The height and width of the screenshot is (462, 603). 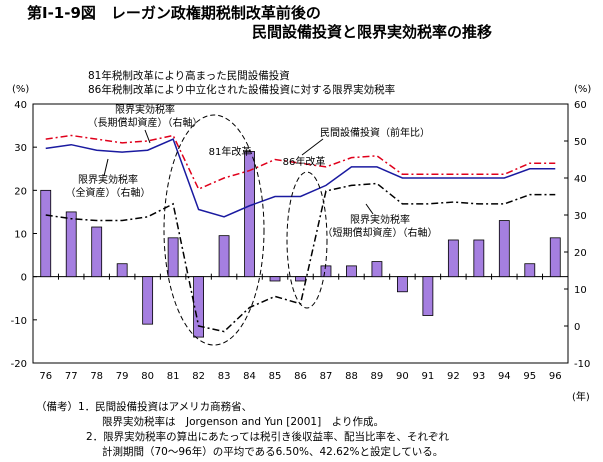 What do you see at coordinates (144, 407) in the screenshot?
I see `note-line1: （備考）1．民間設備投資はアメリカ商務省、` at bounding box center [144, 407].